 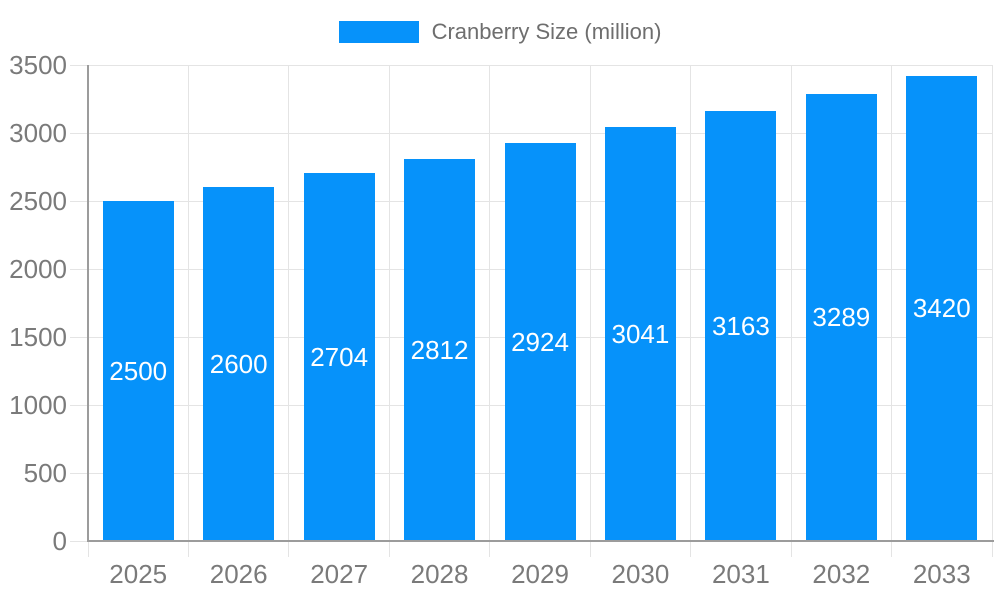 I want to click on x-tick-label: 2033, so click(x=941, y=574).